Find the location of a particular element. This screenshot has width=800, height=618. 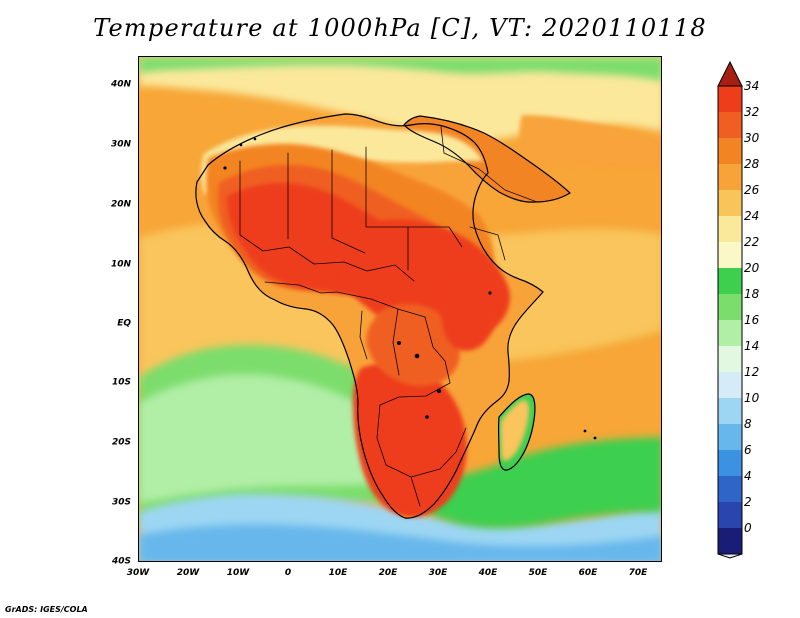

legend-label: 14 is located at coordinates (752, 346).